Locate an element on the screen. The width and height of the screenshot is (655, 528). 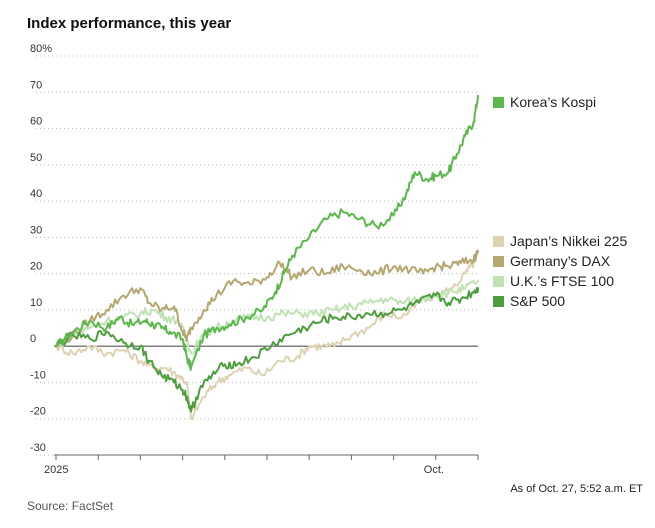
x-tick-label: Oct. is located at coordinates (434, 470).